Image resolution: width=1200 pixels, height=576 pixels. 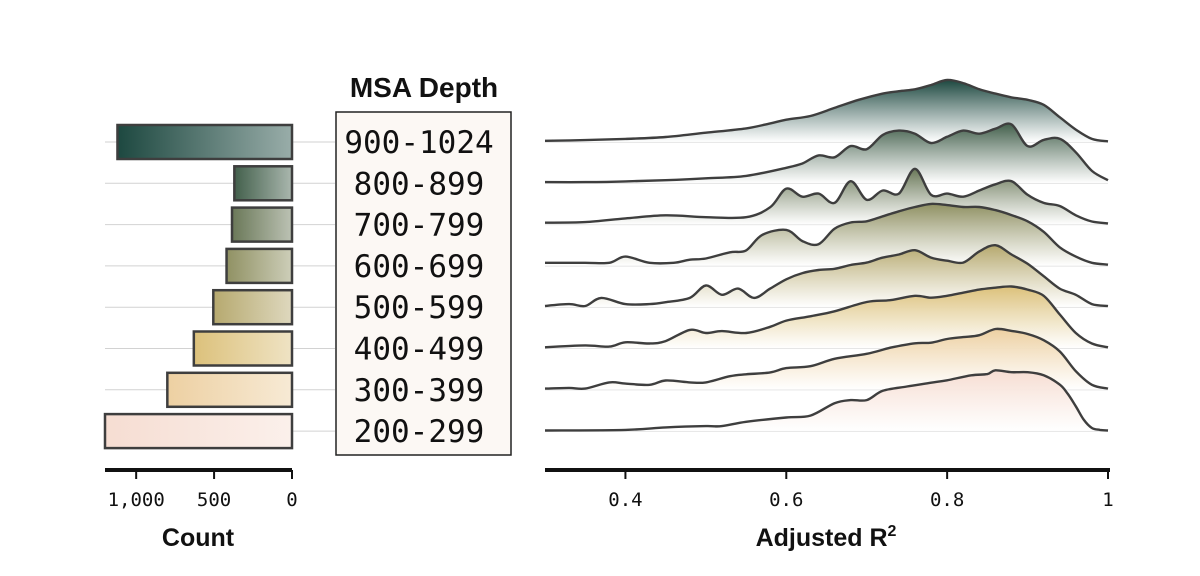 I want to click on count-tick-label: 500, so click(x=214, y=500).